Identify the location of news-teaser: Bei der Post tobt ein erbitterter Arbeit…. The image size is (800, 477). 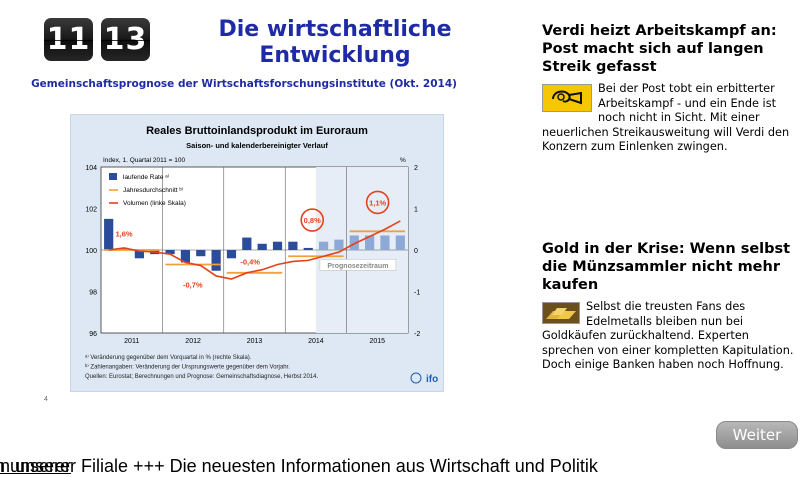
(666, 117).